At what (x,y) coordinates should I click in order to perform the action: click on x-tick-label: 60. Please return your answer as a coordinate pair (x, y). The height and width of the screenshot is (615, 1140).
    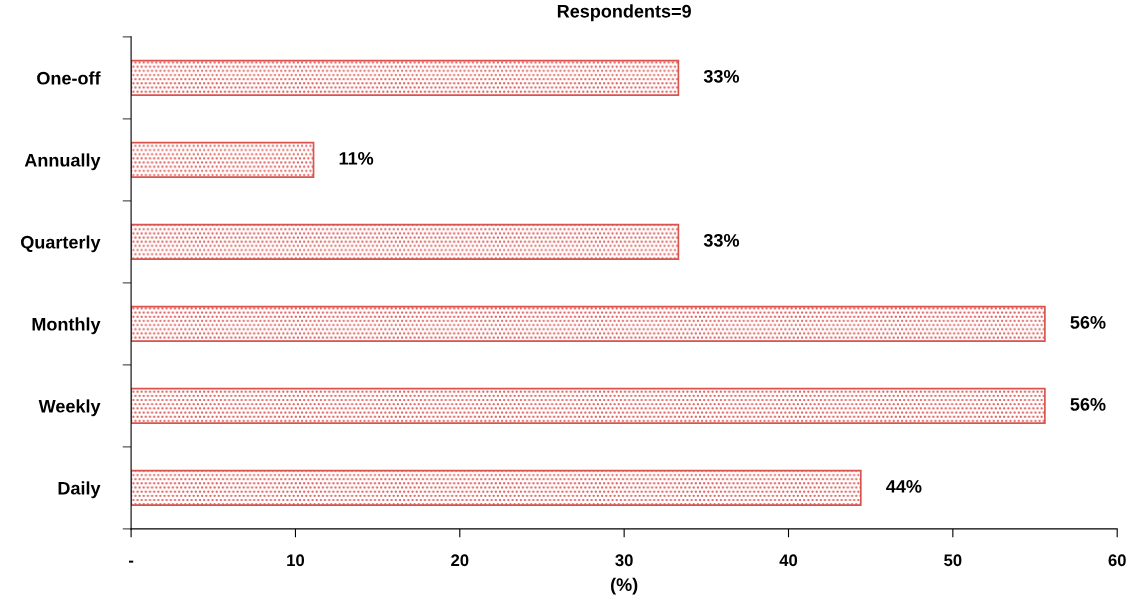
    Looking at the image, I should click on (1117, 560).